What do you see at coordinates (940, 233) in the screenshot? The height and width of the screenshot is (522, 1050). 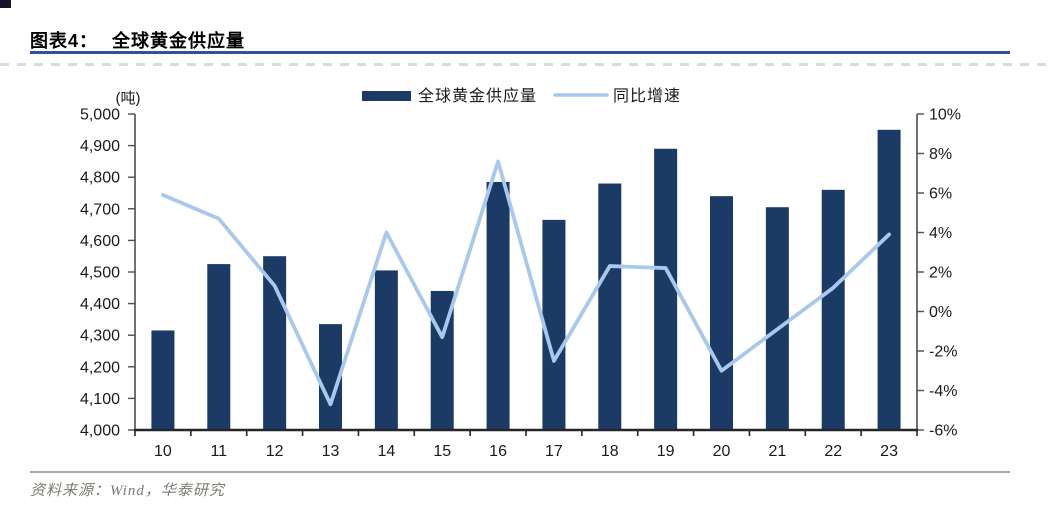 I see `right-axis-tick-label: 4%` at bounding box center [940, 233].